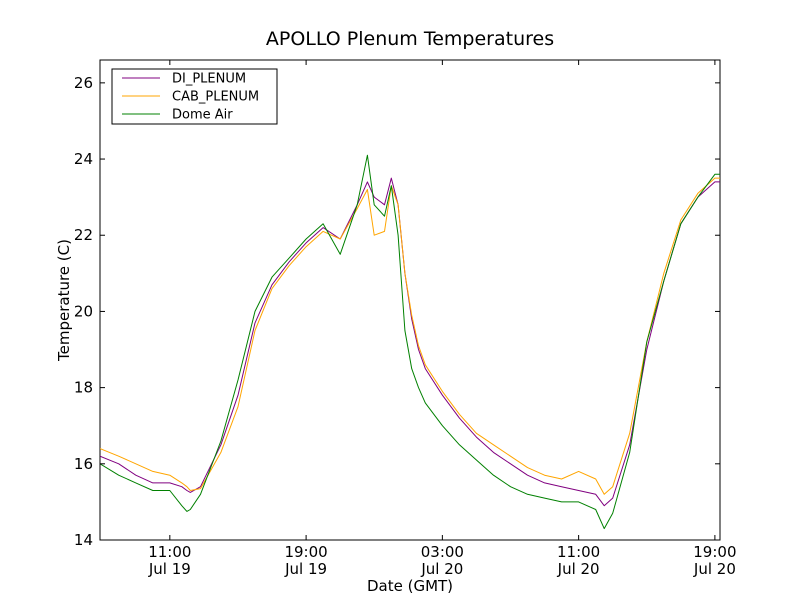 The width and height of the screenshot is (800, 600). I want to click on legend: DI_PLENUM CAB_PLENUM Dome Air, so click(194, 96).